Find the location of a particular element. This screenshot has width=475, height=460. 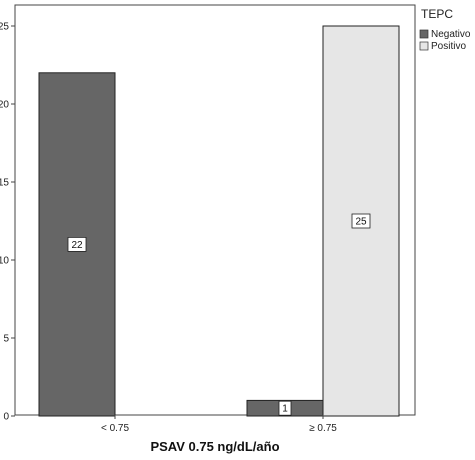

y-axis: 0 5 10 15 20 25 is located at coordinates (7, 222).